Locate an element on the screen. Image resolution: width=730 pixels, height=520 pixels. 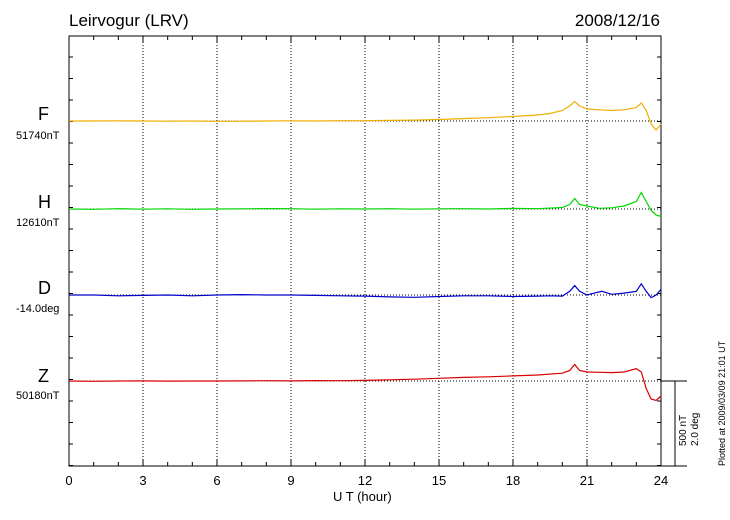
x-tick-label-12: 12 is located at coordinates (365, 480).